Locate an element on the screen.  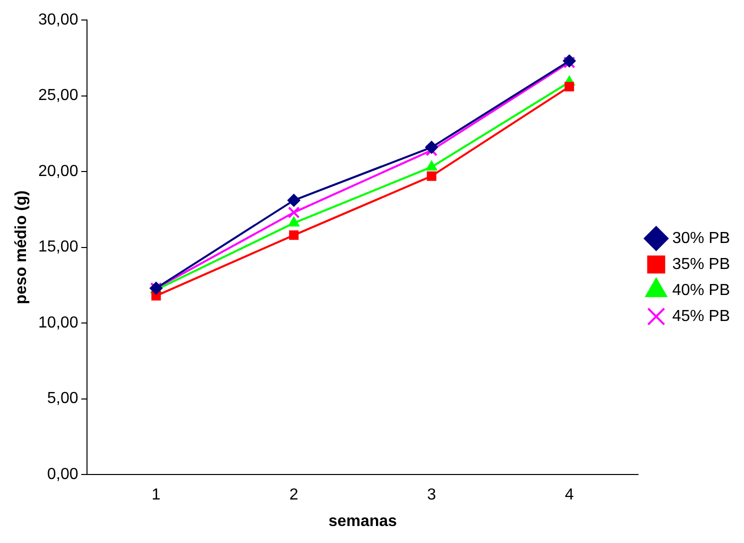
y-tick-label: 20,00 is located at coordinates (58, 171).